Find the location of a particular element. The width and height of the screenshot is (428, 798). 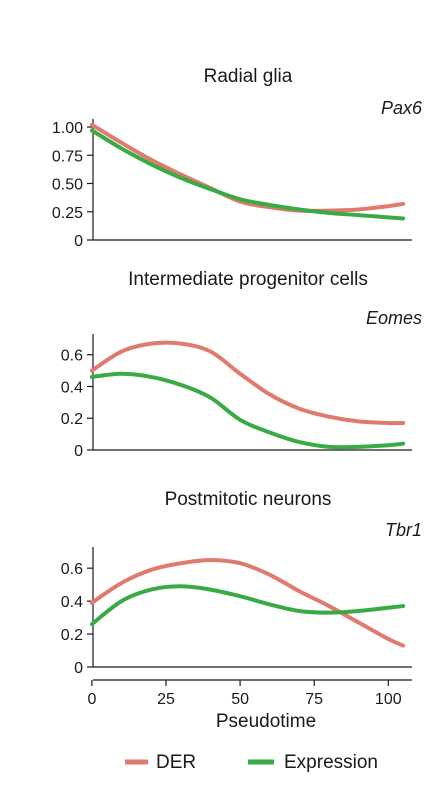

x-axis-label: Pseudotime is located at coordinates (266, 721).